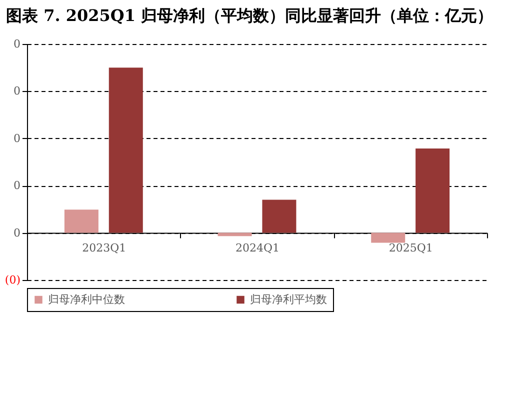  Describe the element at coordinates (410, 247) in the screenshot. I see `x-tick-label: 2025Q1` at that location.